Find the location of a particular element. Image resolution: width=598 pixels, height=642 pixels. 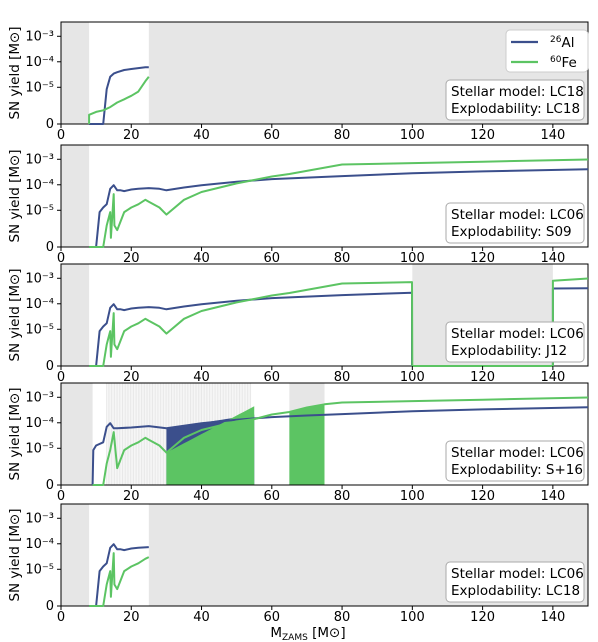

fe60-dense-band is located at coordinates (210, 445).